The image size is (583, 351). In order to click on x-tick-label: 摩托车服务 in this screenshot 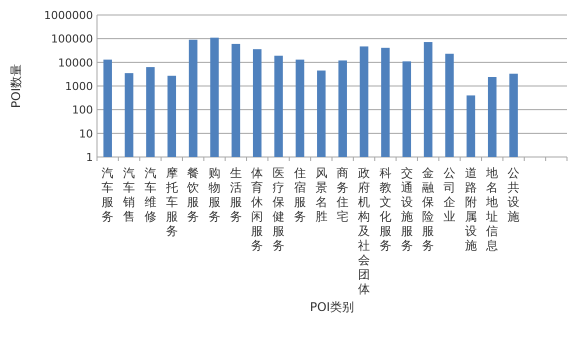, I will do `click(171, 202)`.